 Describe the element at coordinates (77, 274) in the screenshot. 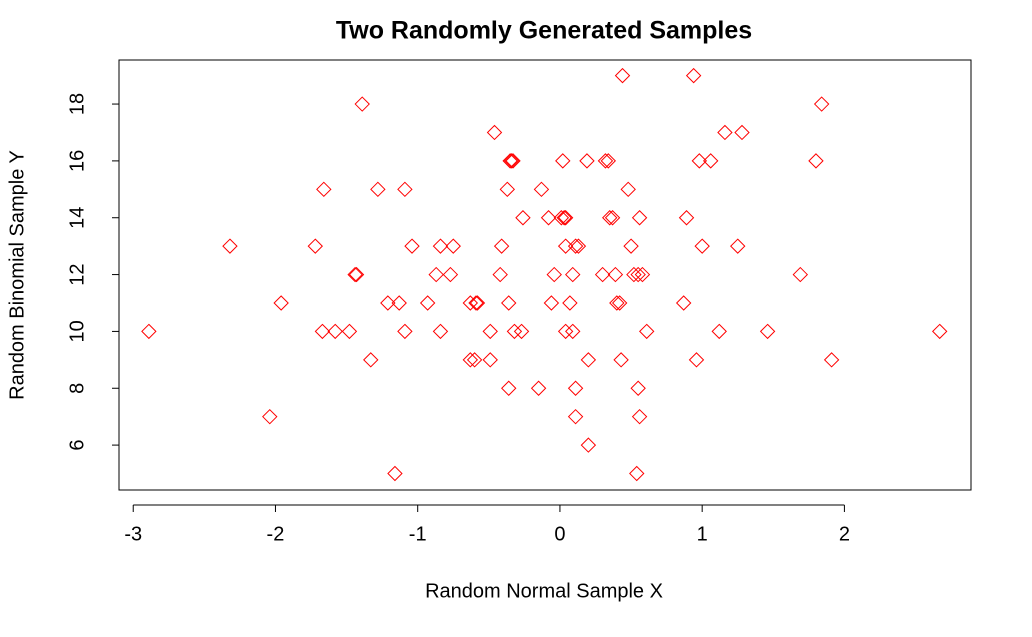

I see `y-tick-label: 12` at that location.